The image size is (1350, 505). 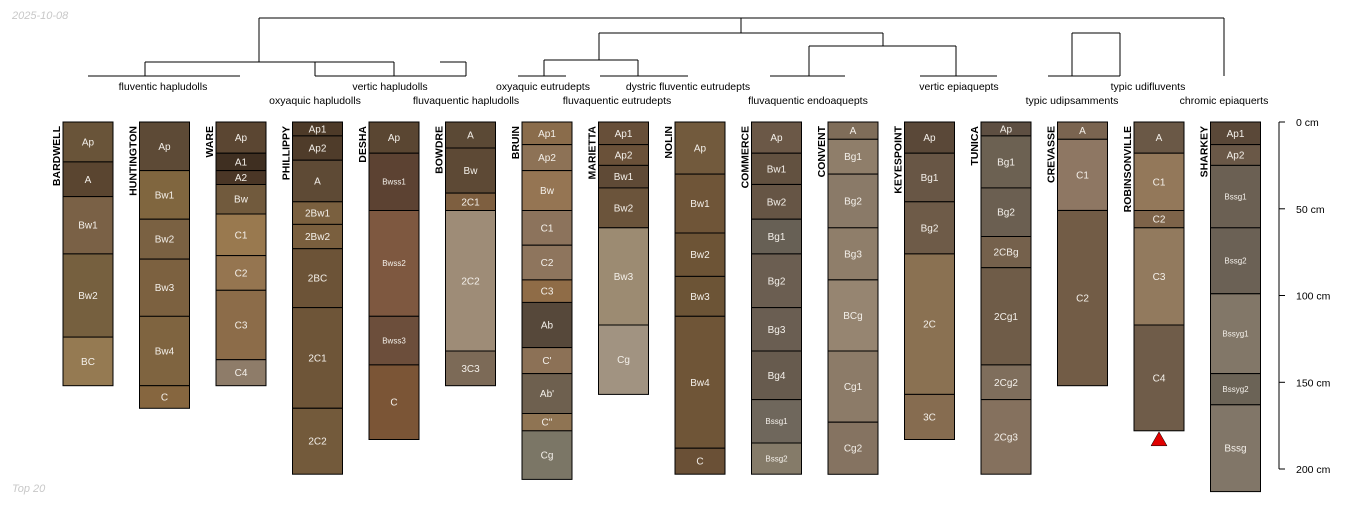 What do you see at coordinates (776, 458) in the screenshot?
I see `horizon-label: Bssg2` at bounding box center [776, 458].